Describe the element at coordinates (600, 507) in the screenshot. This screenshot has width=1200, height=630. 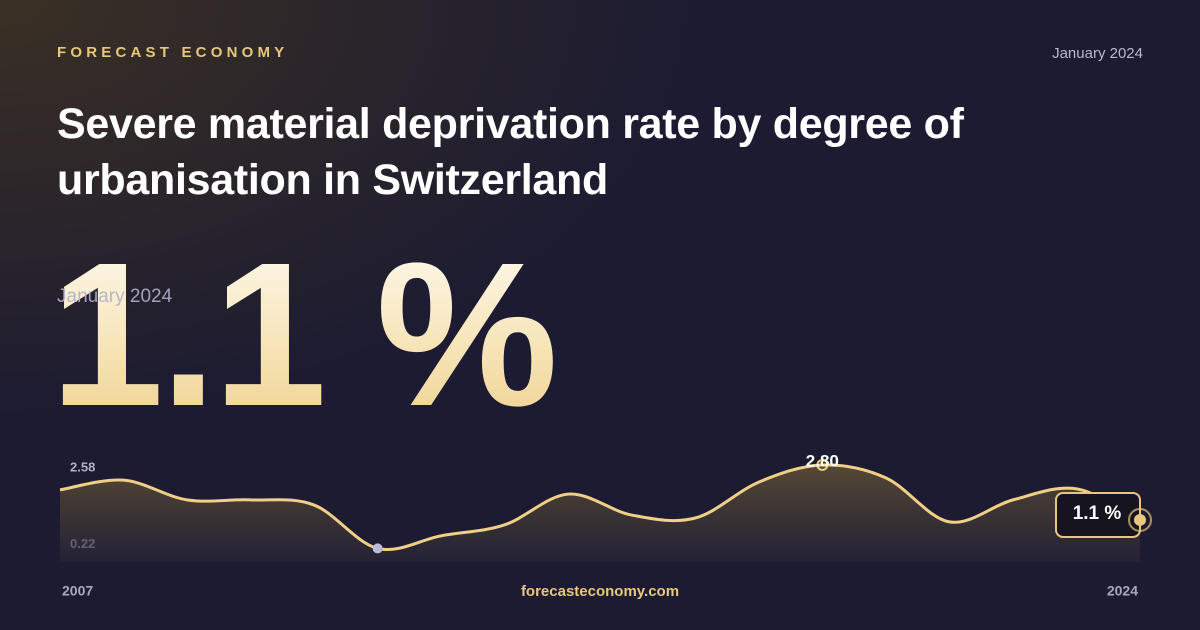
I see `line` at that location.